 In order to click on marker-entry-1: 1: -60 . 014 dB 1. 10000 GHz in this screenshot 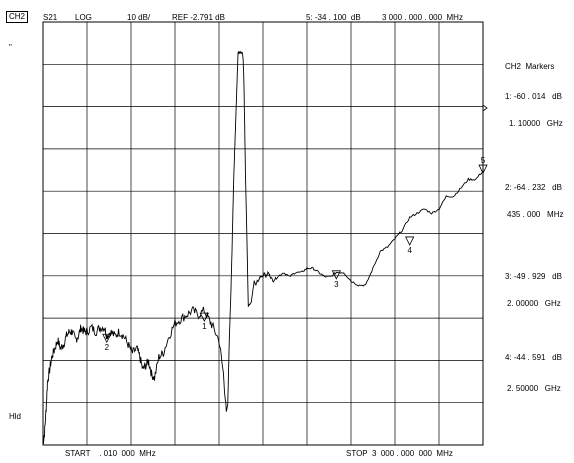, I will do `click(539, 110)`.